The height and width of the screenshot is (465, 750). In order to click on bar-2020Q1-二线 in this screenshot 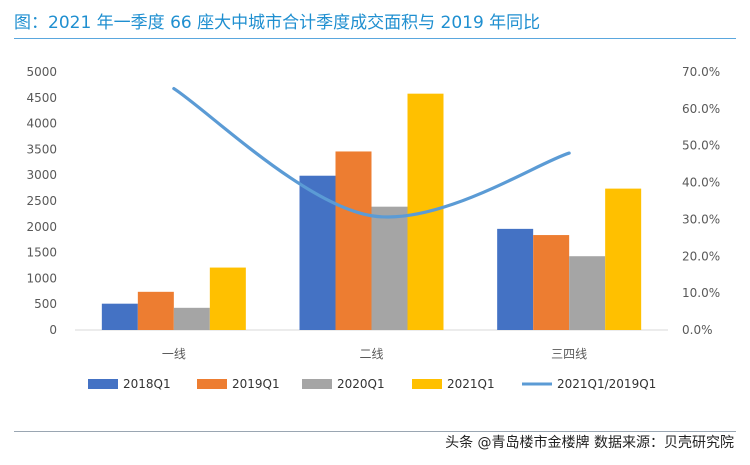, I will do `click(389, 268)`.